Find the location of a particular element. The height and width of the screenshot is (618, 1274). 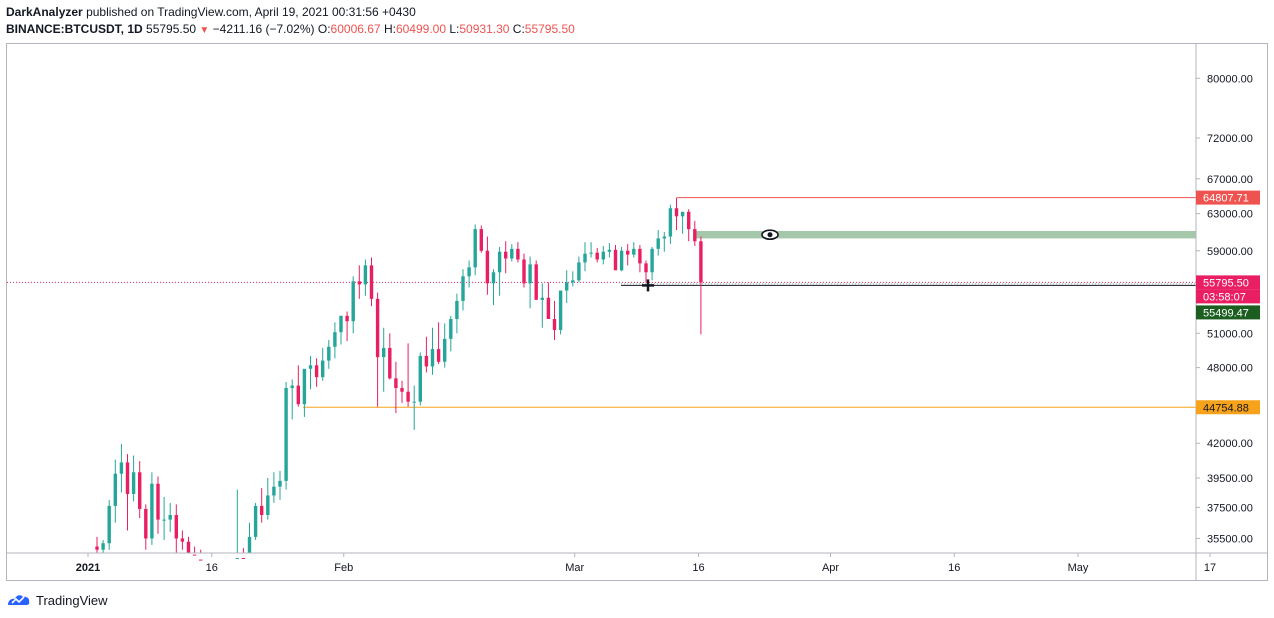

author-name: DarkAnalyzer is located at coordinates (44, 12).